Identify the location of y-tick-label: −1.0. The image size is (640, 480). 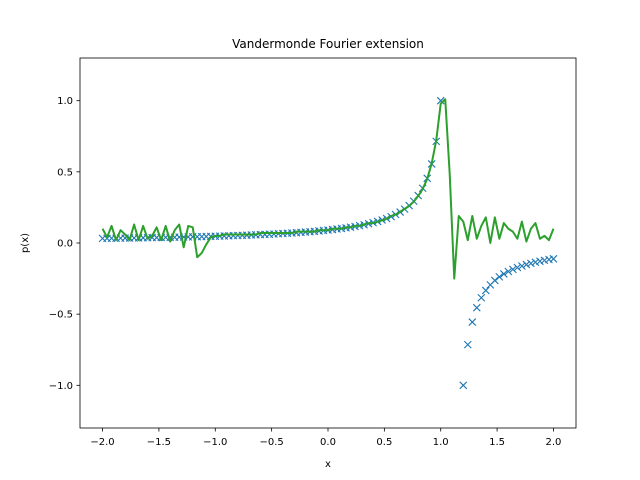
(61, 386).